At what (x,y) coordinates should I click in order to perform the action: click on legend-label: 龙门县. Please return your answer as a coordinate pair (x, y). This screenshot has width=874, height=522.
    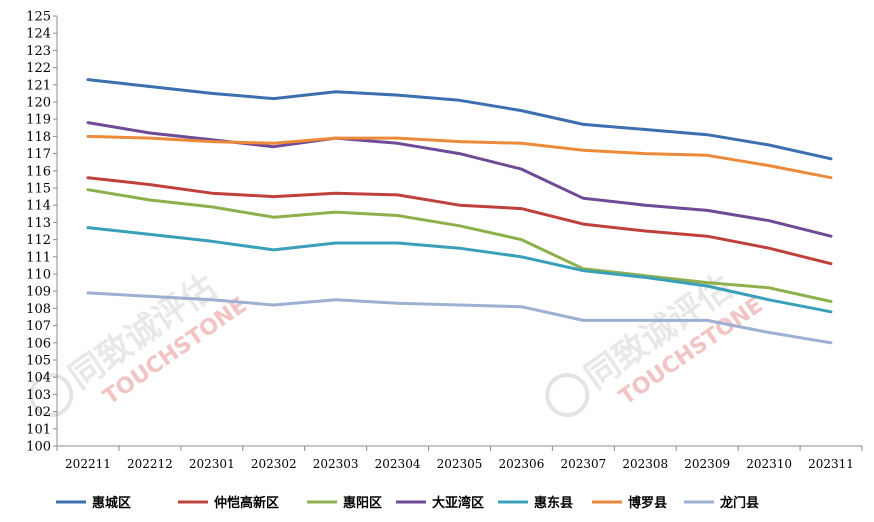
    Looking at the image, I should click on (739, 503).